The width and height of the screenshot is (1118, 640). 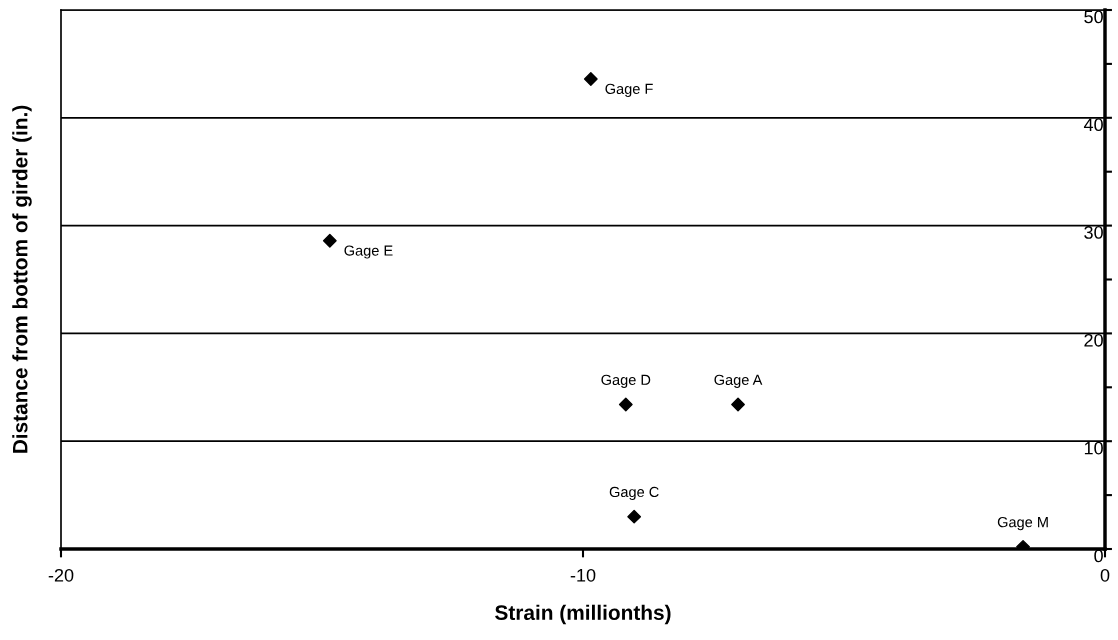 What do you see at coordinates (1093, 17) in the screenshot?
I see `y-tick-label: 50` at bounding box center [1093, 17].